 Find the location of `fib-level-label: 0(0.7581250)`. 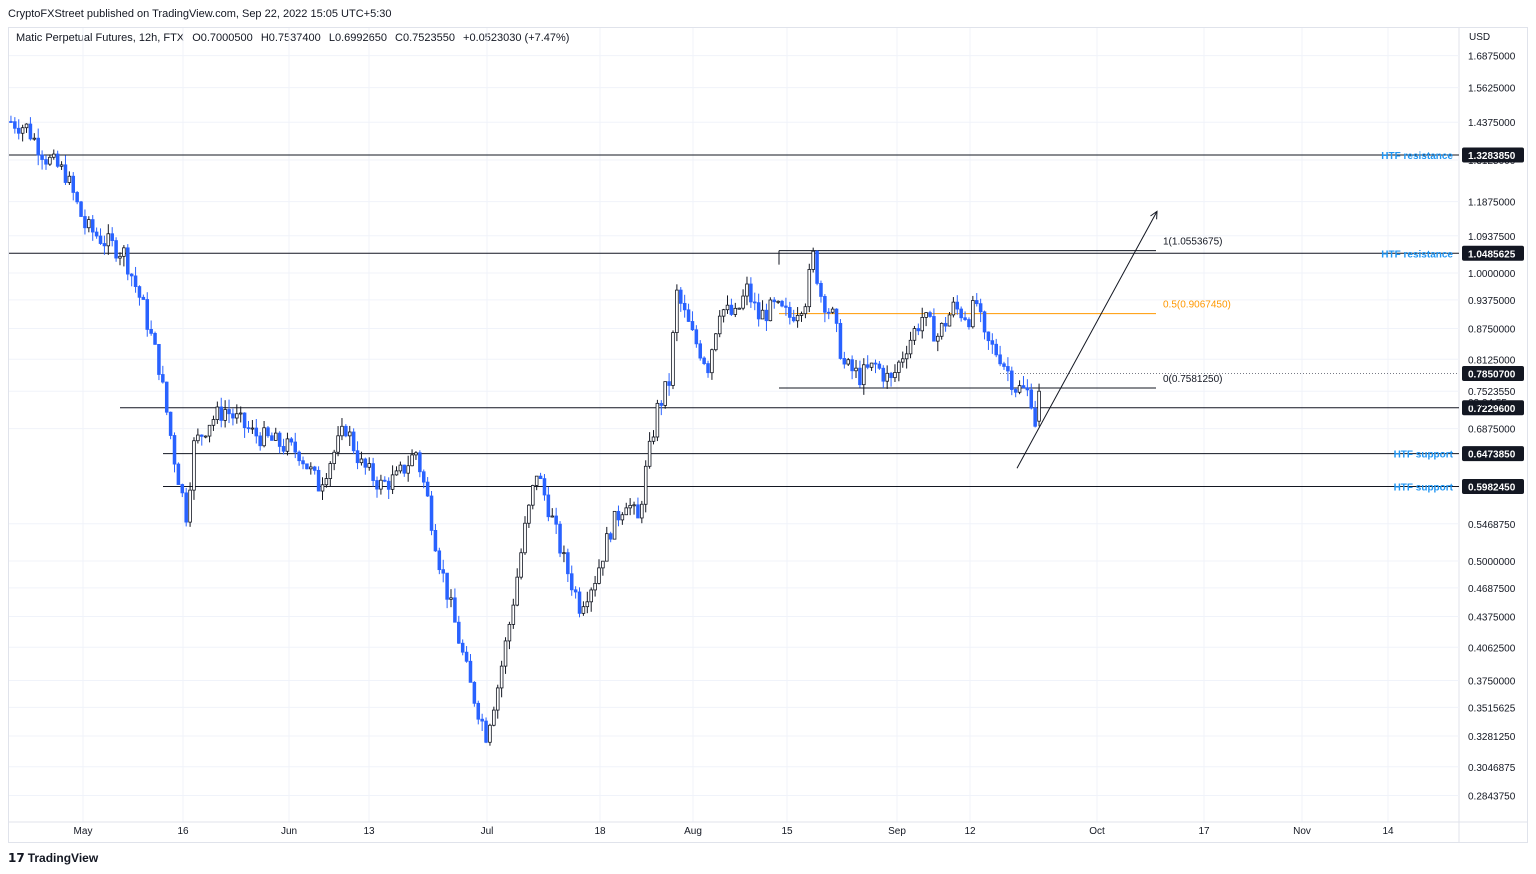

fib-level-label: 0(0.7581250) is located at coordinates (1193, 379).